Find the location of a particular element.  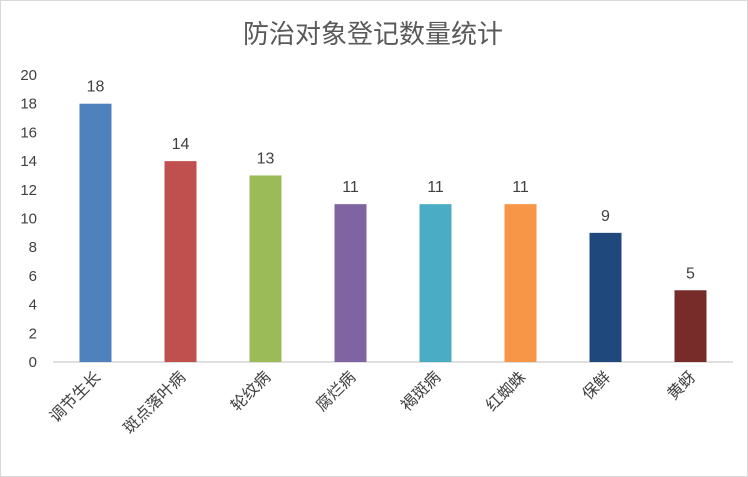

y-tick-labels: 0 2 4 6 8 10 12 14 16 18 20 is located at coordinates (28, 219).